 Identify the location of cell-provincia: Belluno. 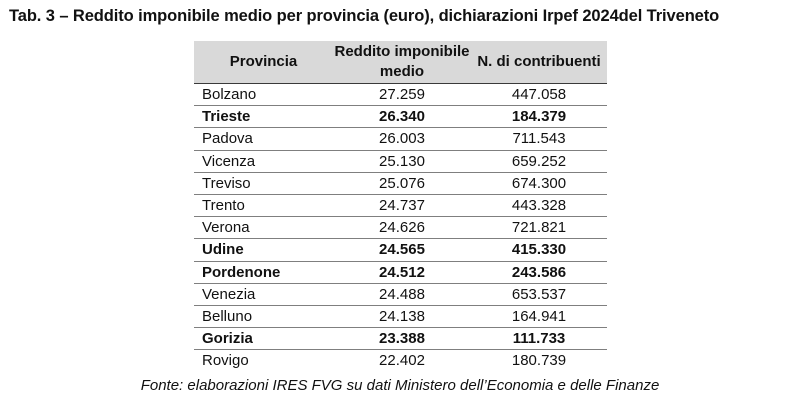
(263, 317).